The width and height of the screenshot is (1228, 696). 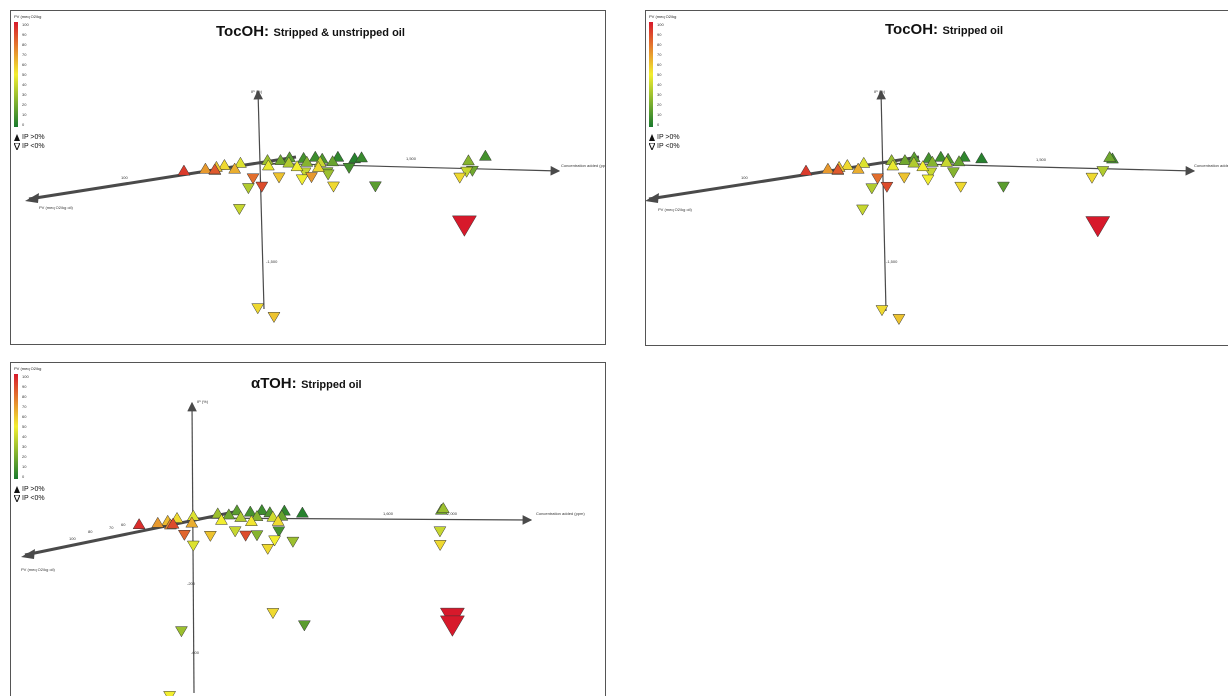 I want to click on chart-title: αTOH: Stripped oil, so click(x=306, y=384).